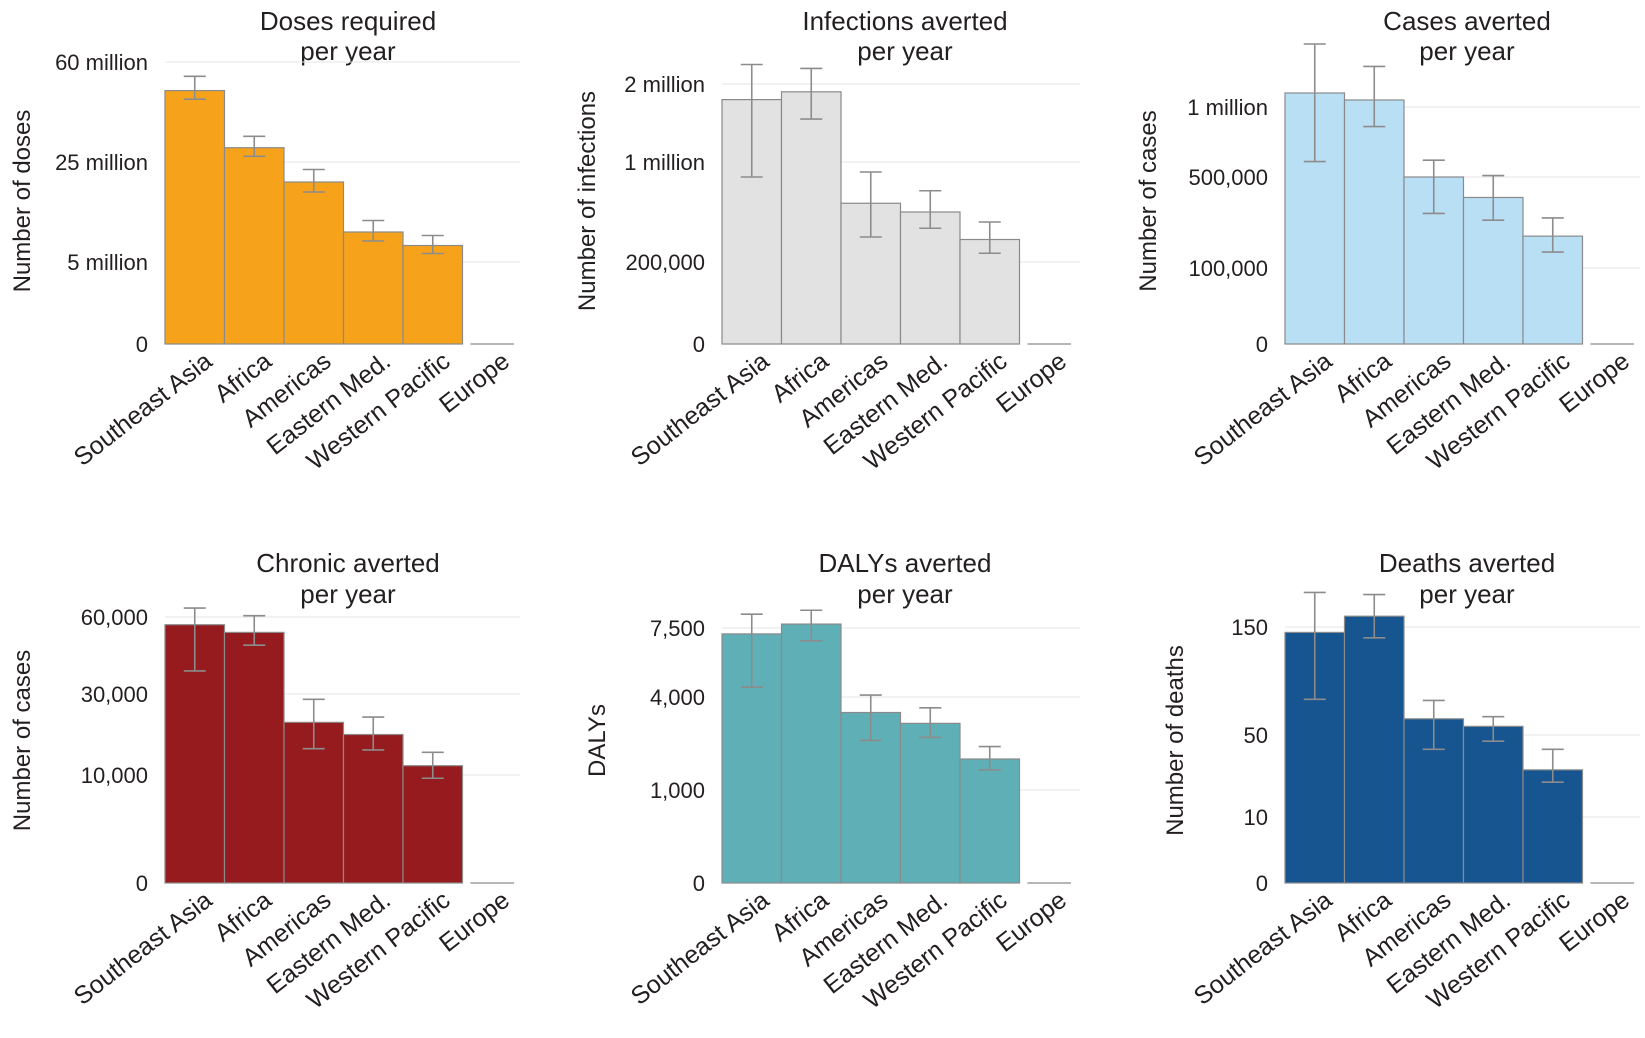 The width and height of the screenshot is (1645, 1038). What do you see at coordinates (1249, 627) in the screenshot?
I see `y-tick-label: 150` at bounding box center [1249, 627].